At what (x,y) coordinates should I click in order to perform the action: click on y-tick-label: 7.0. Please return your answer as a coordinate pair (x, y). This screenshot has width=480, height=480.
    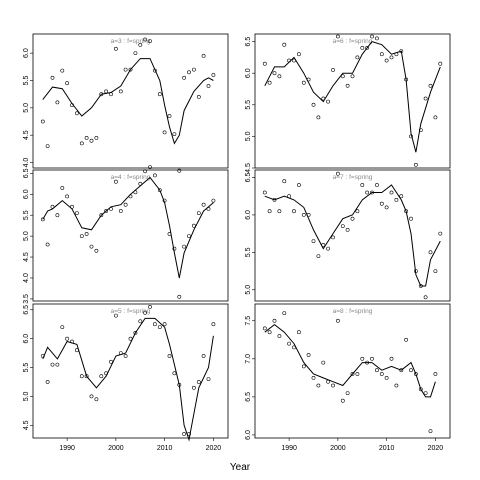
    Looking at the image, I should click on (248, 359).